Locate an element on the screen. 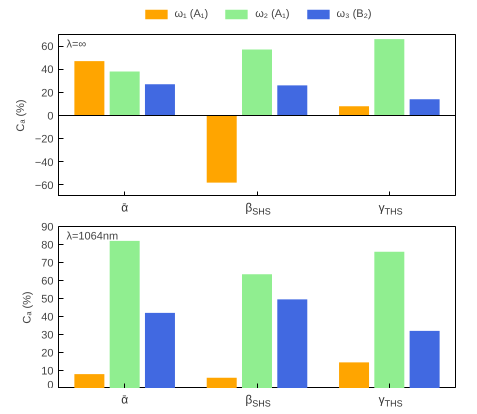 The height and width of the screenshot is (414, 477). y-tick-label: 80 is located at coordinates (47, 246).